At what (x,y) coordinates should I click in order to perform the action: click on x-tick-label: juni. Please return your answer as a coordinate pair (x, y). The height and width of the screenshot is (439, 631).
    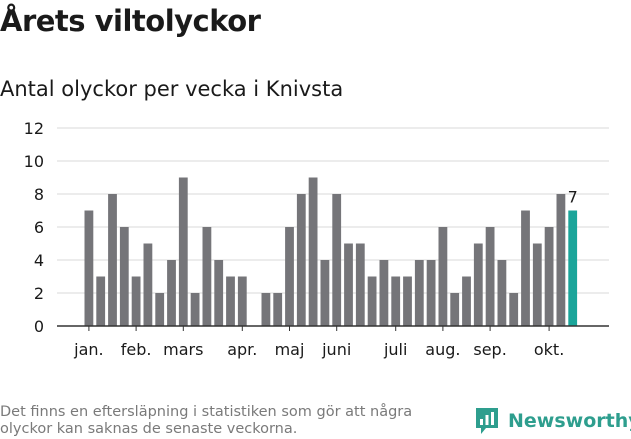
    Looking at the image, I should click on (336, 349).